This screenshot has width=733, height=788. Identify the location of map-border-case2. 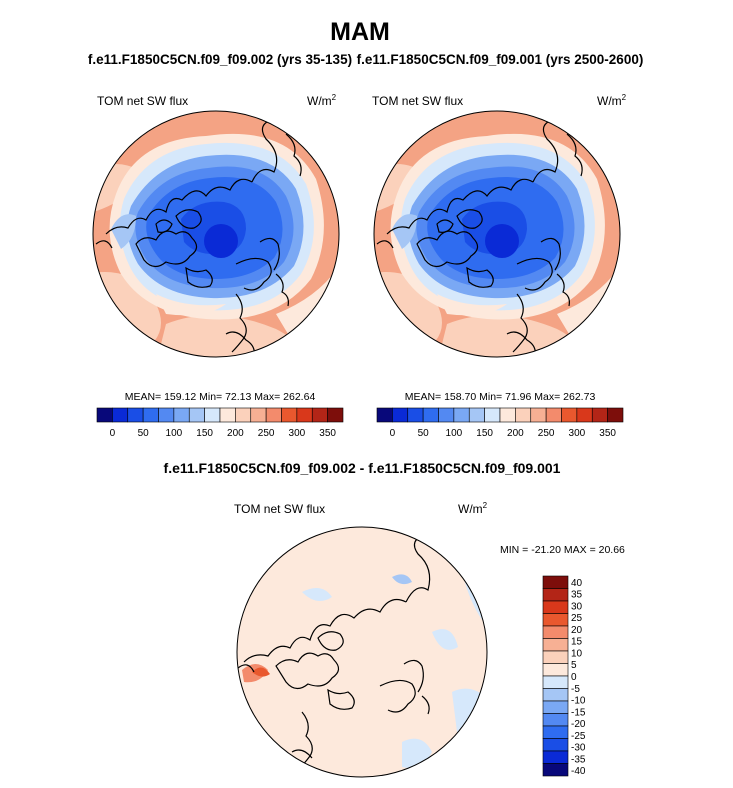
(497, 234).